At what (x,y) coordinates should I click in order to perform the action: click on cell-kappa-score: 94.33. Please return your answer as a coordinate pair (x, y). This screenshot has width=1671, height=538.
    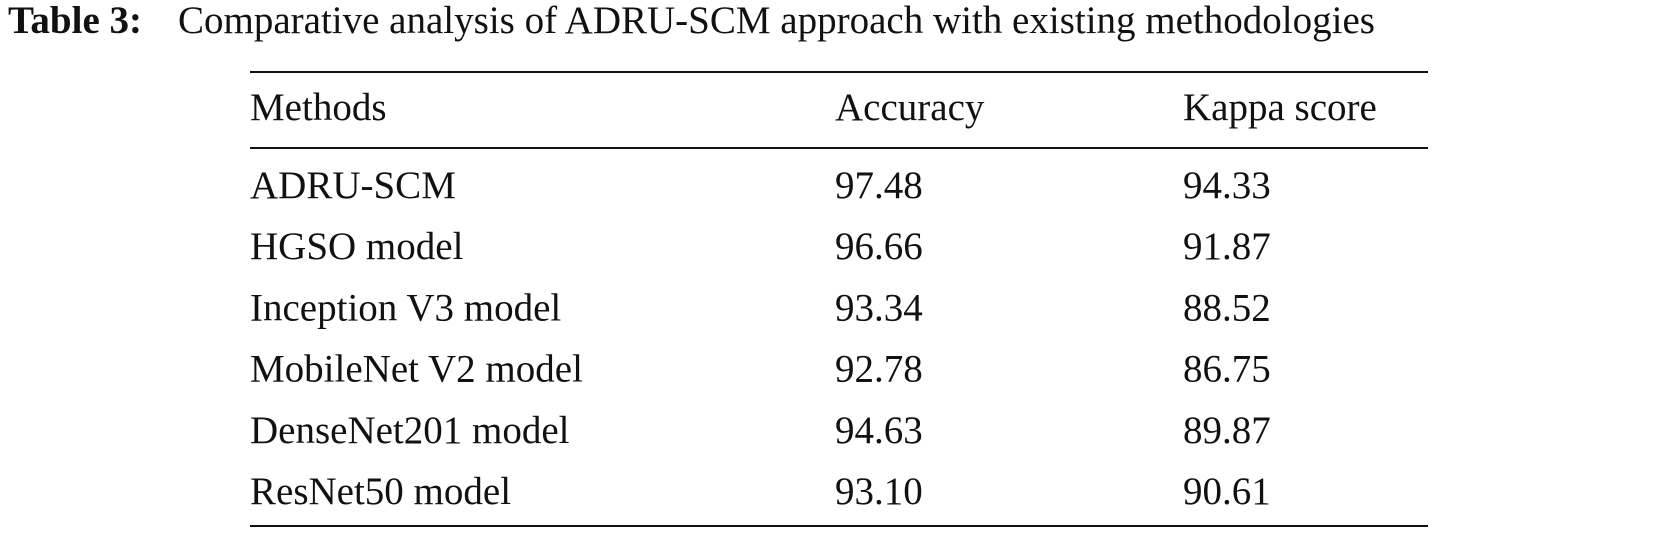
    Looking at the image, I should click on (1227, 185).